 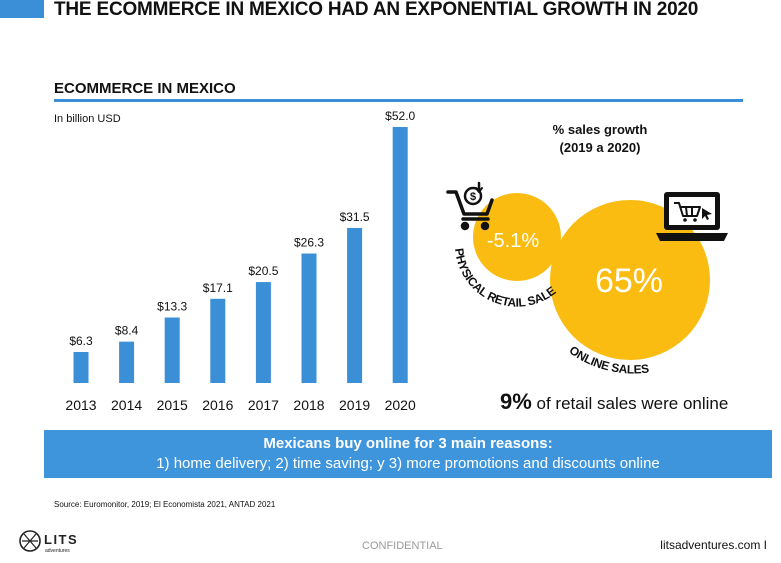 What do you see at coordinates (513, 241) in the screenshot?
I see `bubble-physical-value: -5.1%` at bounding box center [513, 241].